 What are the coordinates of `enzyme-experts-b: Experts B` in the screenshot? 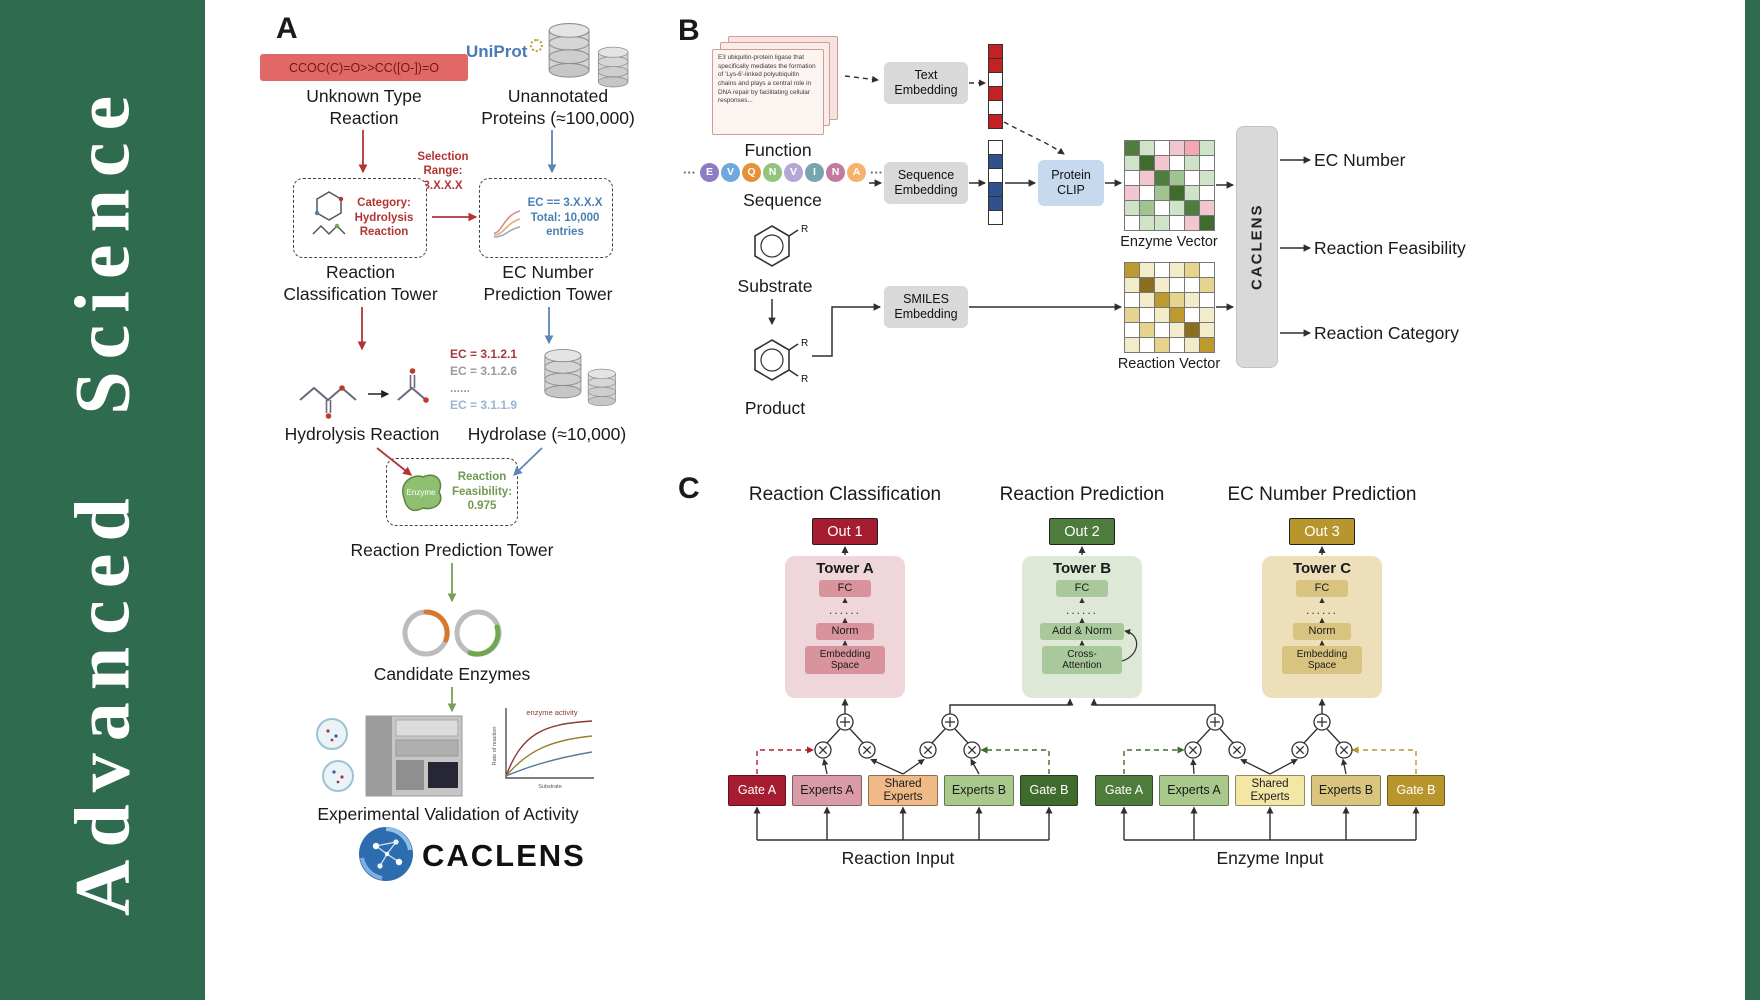 It's located at (1346, 790).